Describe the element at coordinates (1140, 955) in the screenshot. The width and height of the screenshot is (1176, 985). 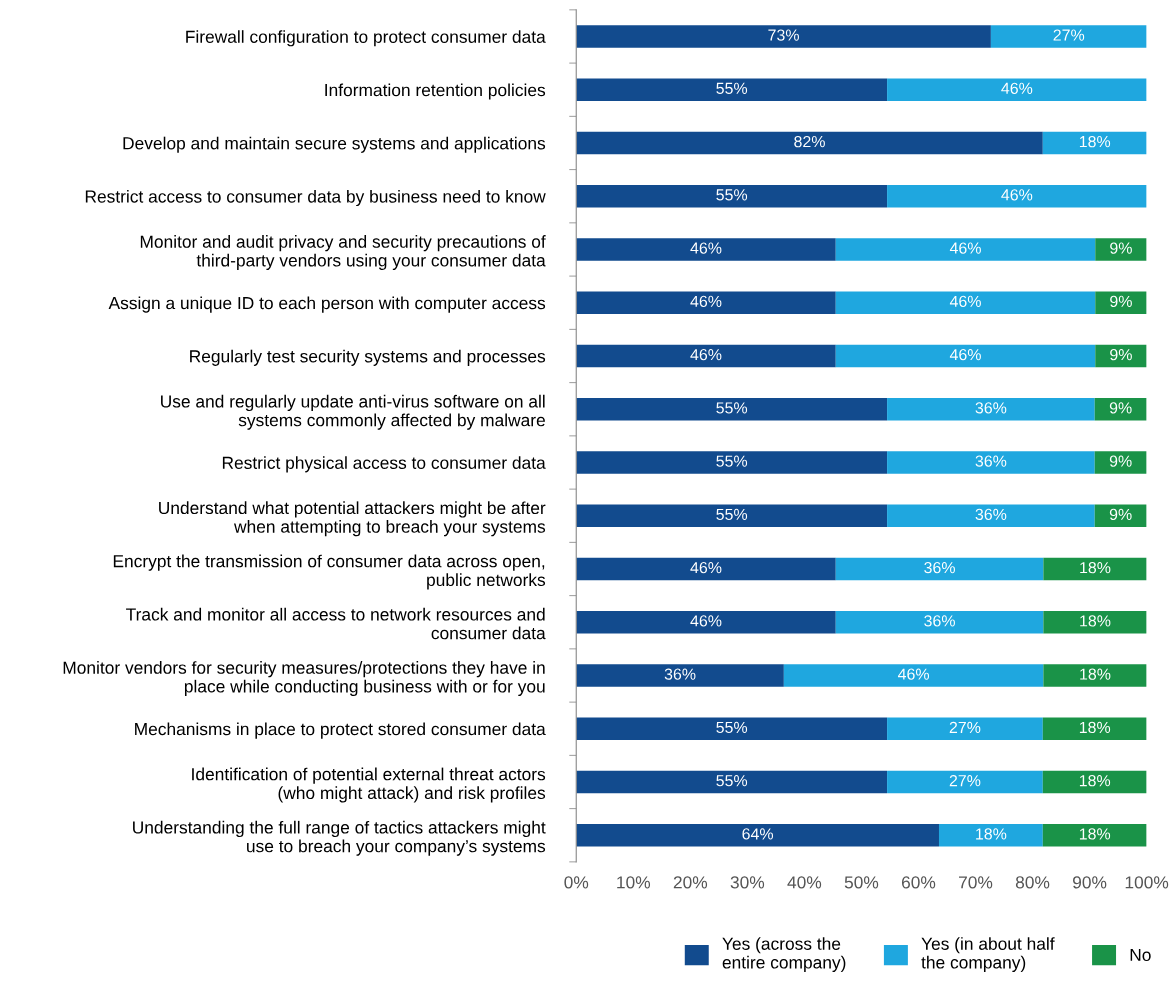
I see `legend-label: No` at that location.